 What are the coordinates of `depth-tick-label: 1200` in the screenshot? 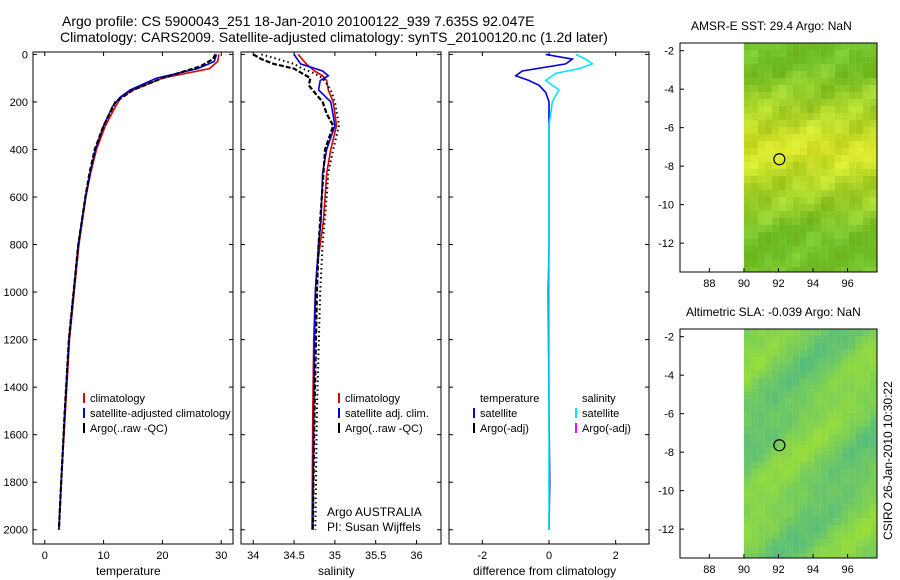 It's located at (16, 341).